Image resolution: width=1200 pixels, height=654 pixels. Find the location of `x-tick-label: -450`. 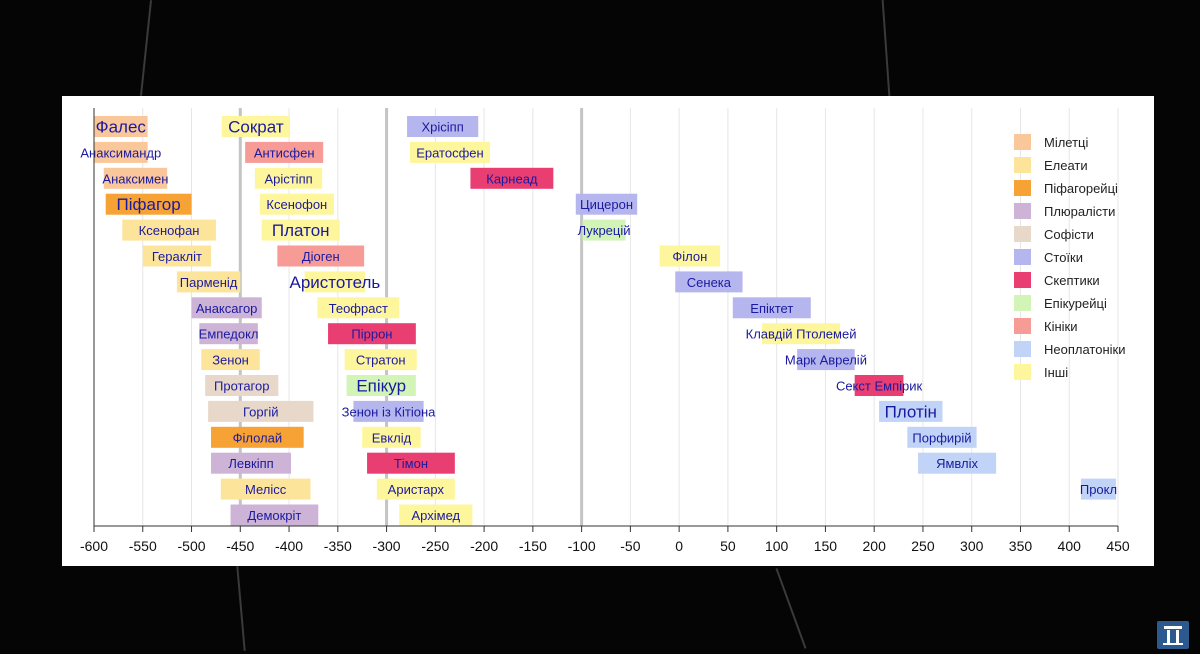

x-tick-label: -450 is located at coordinates (240, 546).